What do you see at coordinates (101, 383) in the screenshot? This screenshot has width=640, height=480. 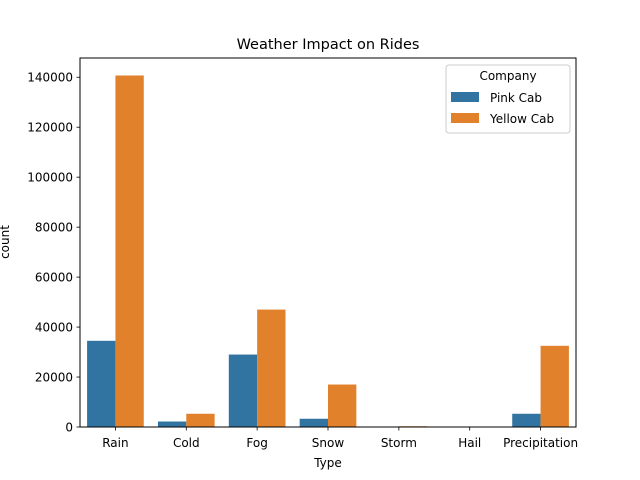 I see `bar-pink-cab-rain` at bounding box center [101, 383].